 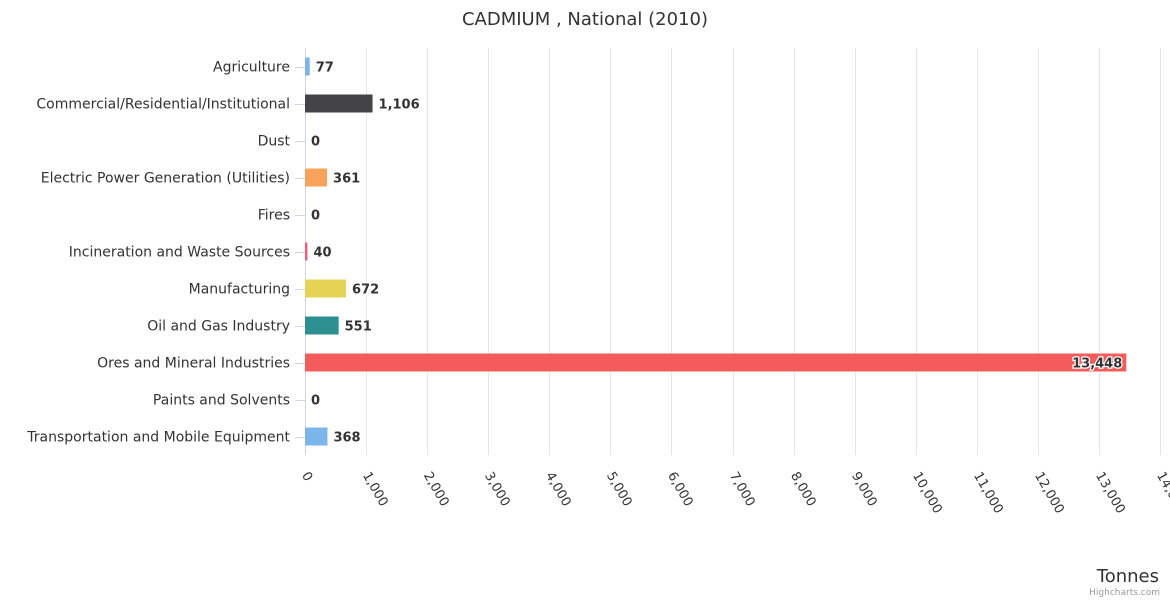 I want to click on category-label: Dust, so click(x=274, y=142).